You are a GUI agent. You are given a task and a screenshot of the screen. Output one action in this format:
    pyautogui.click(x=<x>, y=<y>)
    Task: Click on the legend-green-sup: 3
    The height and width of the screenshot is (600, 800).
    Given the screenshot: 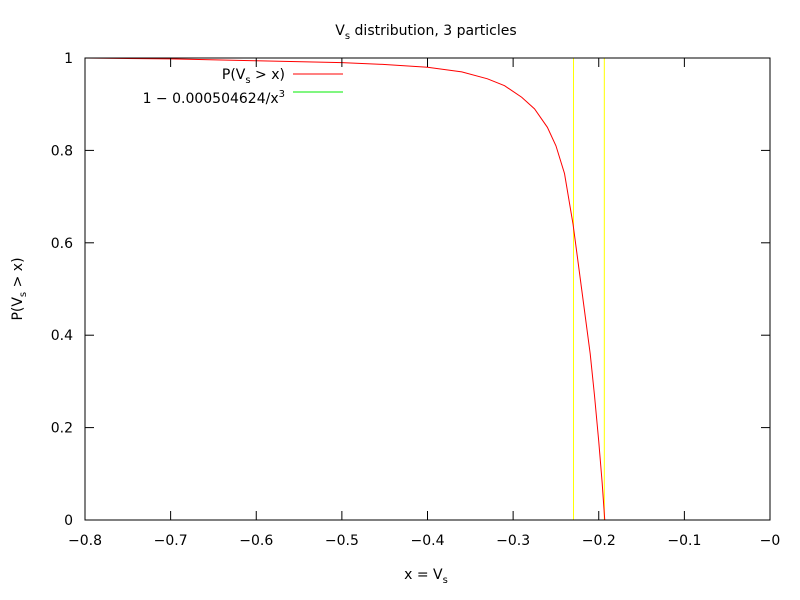 What is the action you would take?
    pyautogui.click(x=282, y=94)
    